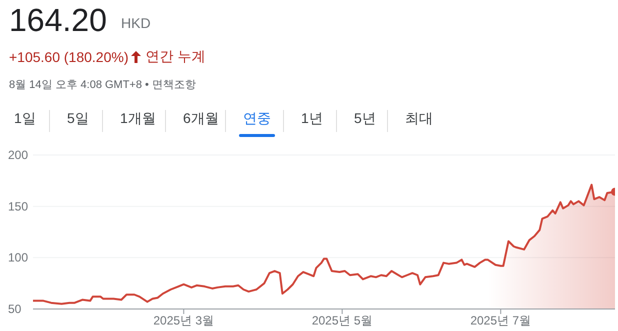  Describe the element at coordinates (18, 257) in the screenshot. I see `y-tick-label: 100` at that location.